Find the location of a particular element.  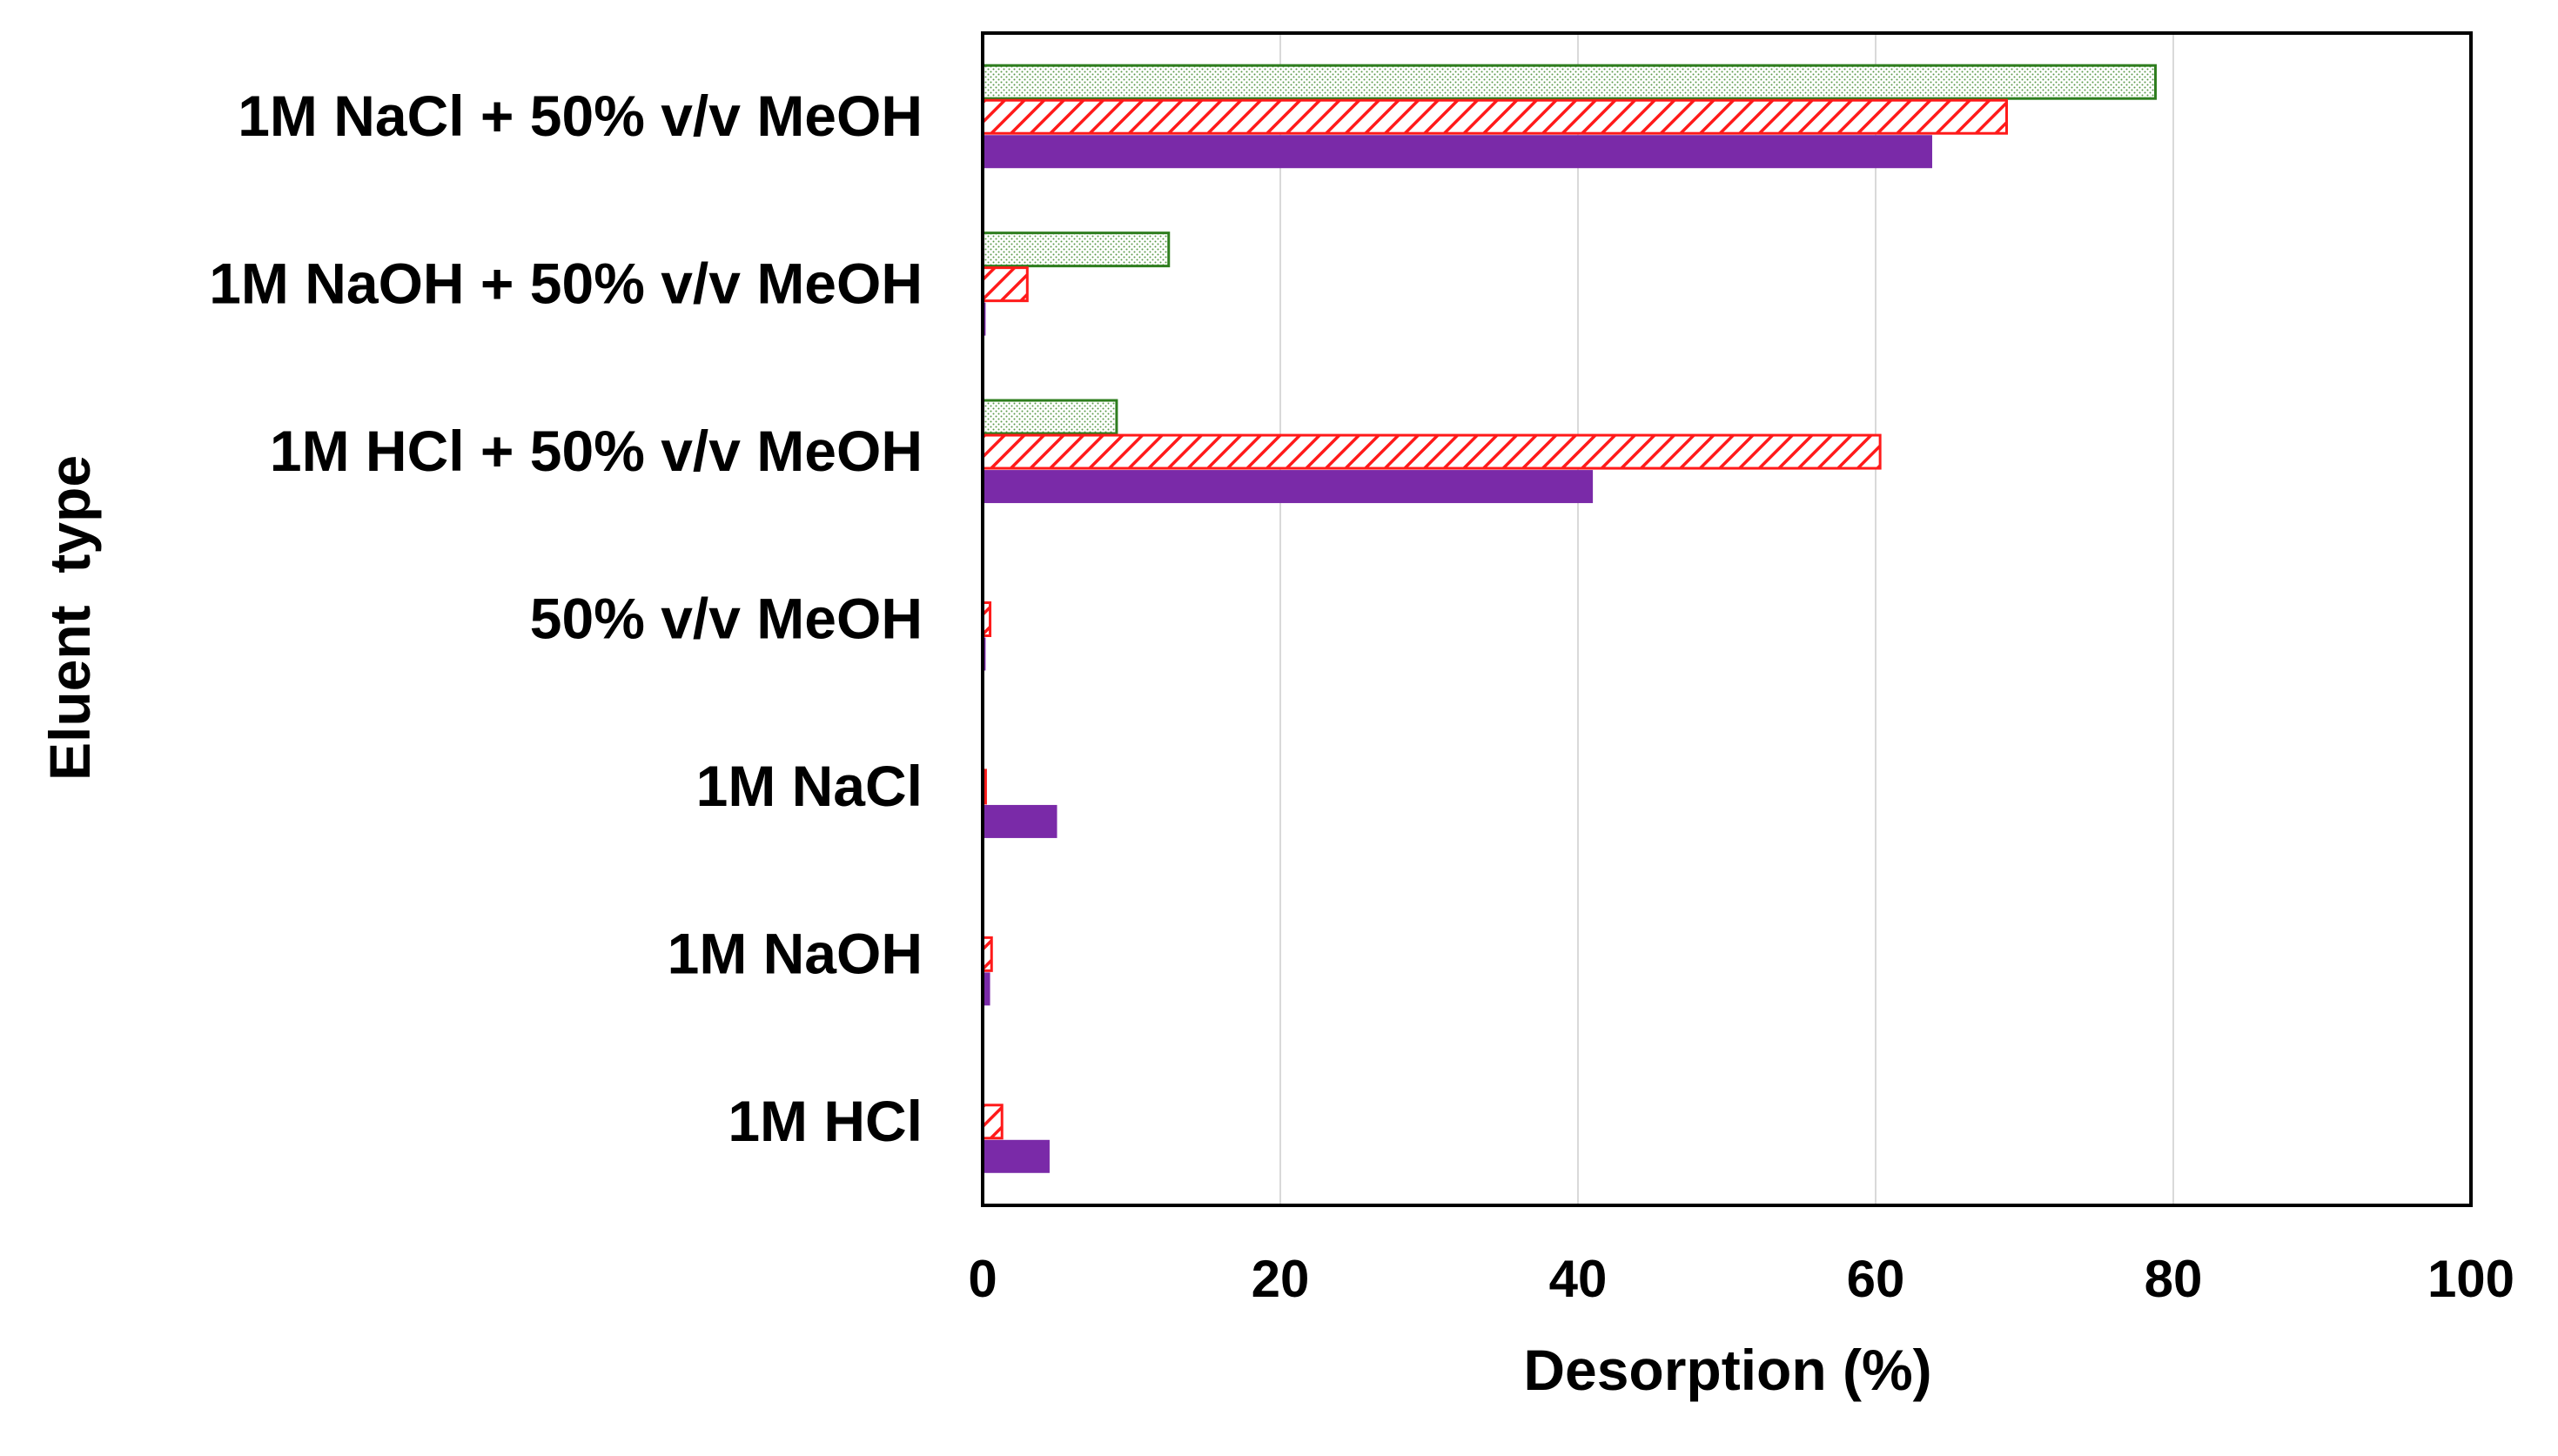

category-label: 1M HCl + 50% v/v MeOH is located at coordinates (596, 451).